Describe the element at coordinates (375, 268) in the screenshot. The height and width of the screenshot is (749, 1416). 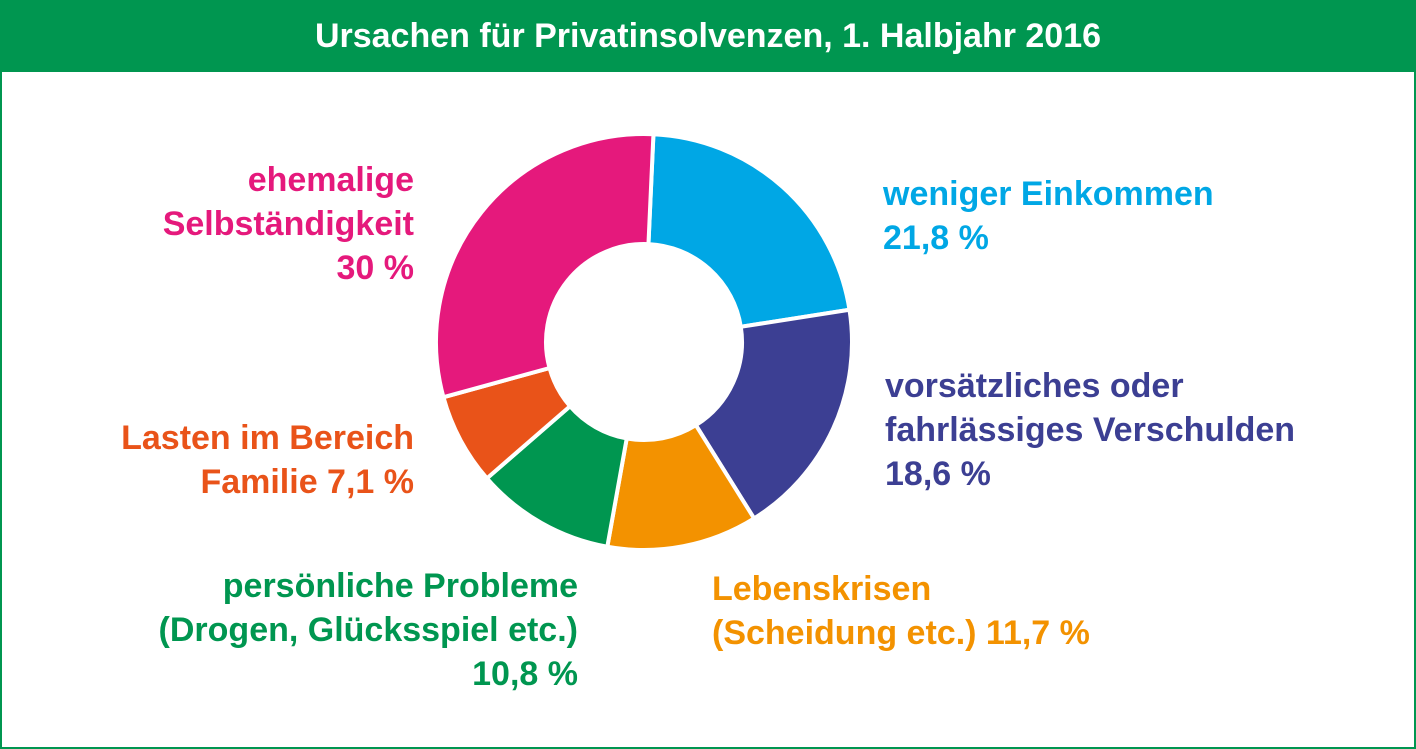
I see `slice-value: 30 %` at that location.